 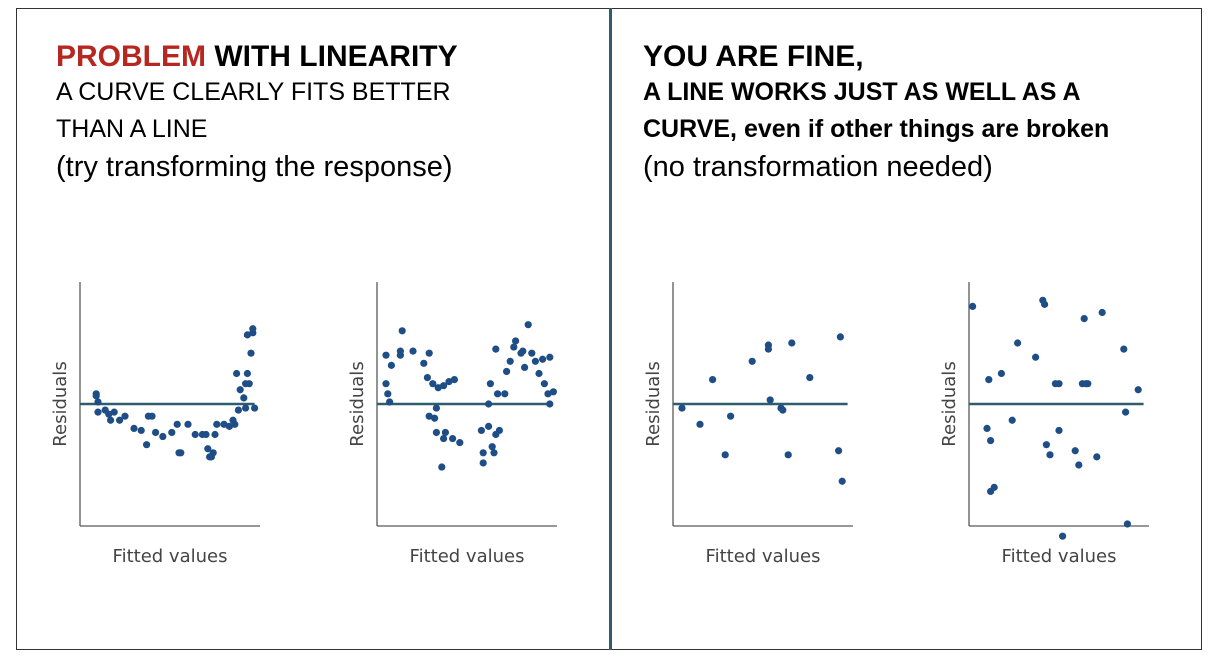 I want to click on right-subtitle-line-2: CURVE, even if other things are broken, so click(x=876, y=129).